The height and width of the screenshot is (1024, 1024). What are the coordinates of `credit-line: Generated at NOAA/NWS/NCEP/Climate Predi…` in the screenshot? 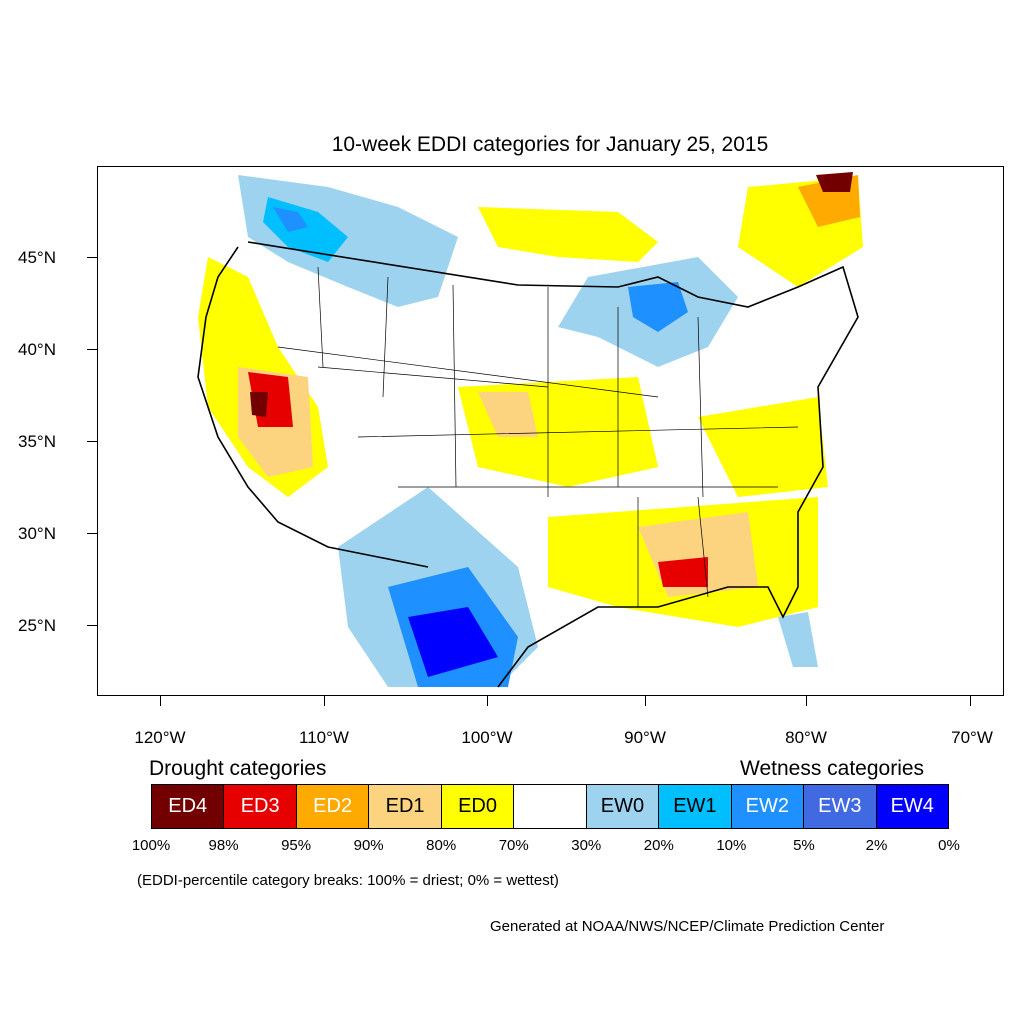 It's located at (687, 926).